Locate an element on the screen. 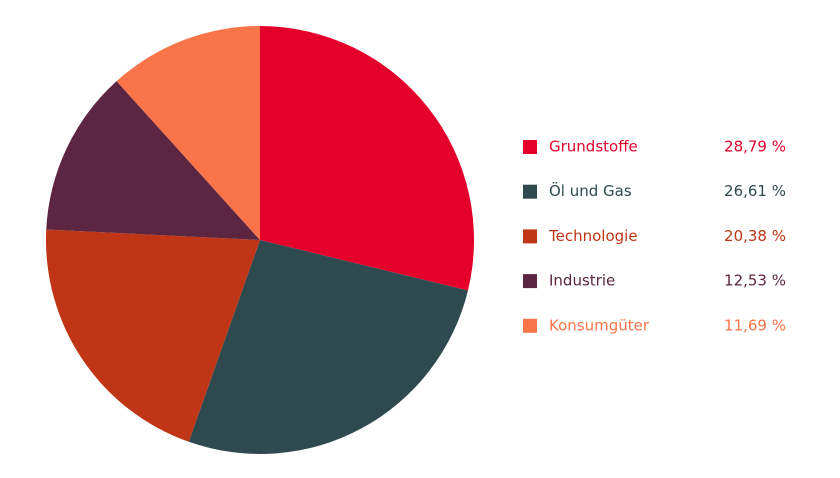 This screenshot has width=840, height=478. legend-label: Konsumgüter is located at coordinates (599, 325).